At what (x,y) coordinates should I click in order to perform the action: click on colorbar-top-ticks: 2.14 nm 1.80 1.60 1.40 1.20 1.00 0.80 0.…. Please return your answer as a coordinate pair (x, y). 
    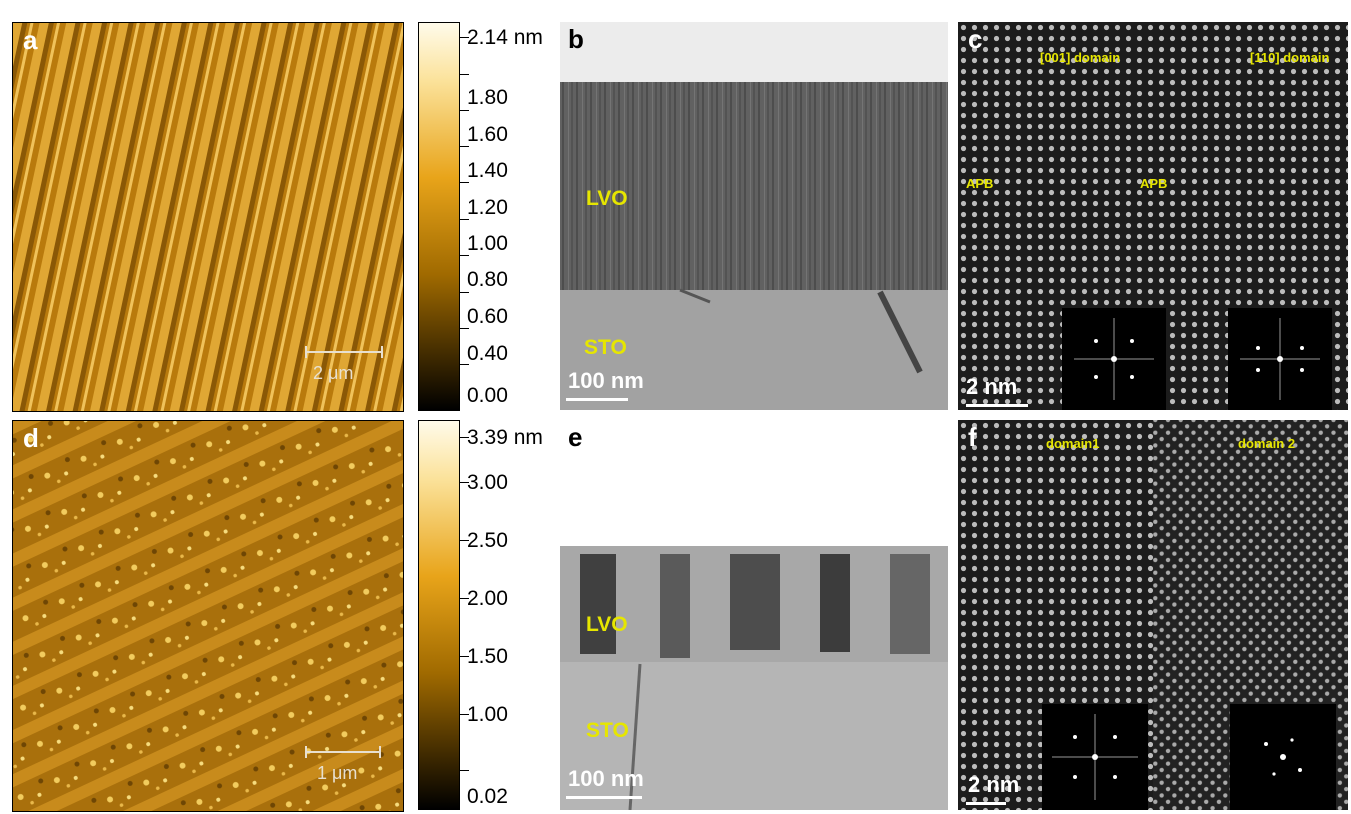
    Looking at the image, I should click on (509, 215).